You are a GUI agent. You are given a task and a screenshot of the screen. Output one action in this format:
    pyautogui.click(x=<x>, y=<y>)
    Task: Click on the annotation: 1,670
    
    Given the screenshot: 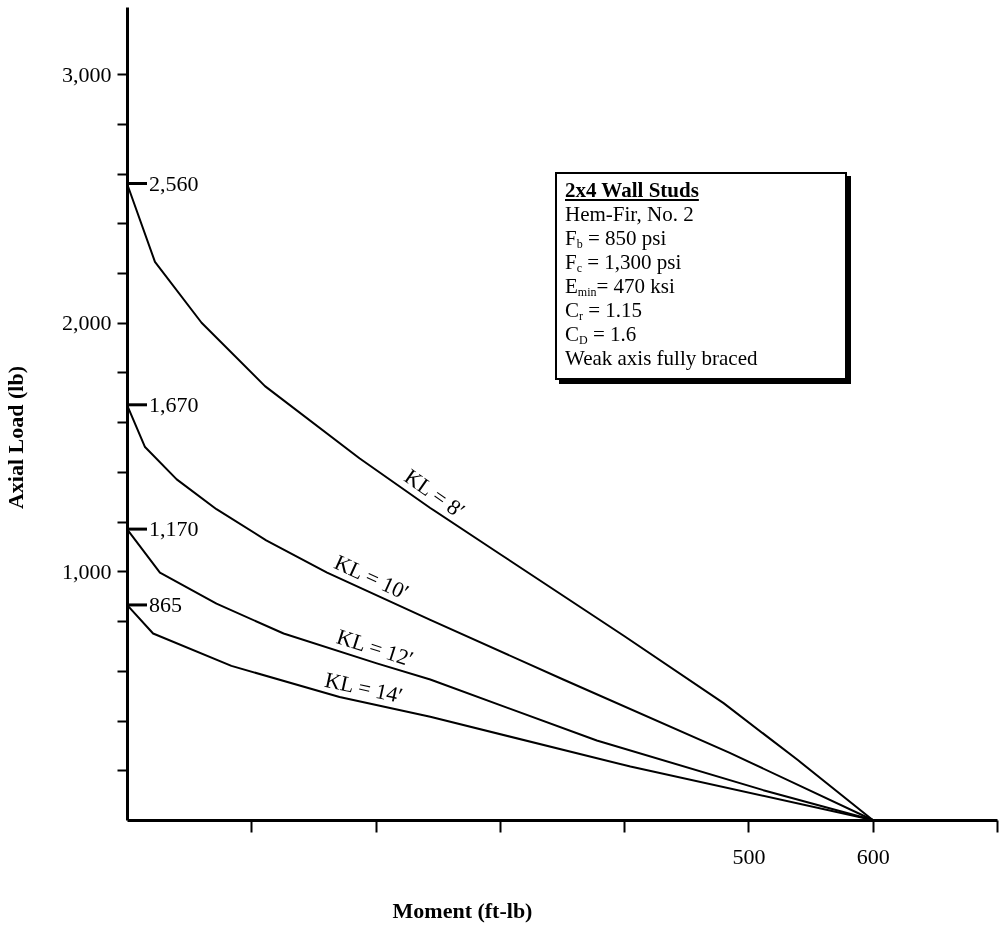 What is the action you would take?
    pyautogui.click(x=174, y=404)
    